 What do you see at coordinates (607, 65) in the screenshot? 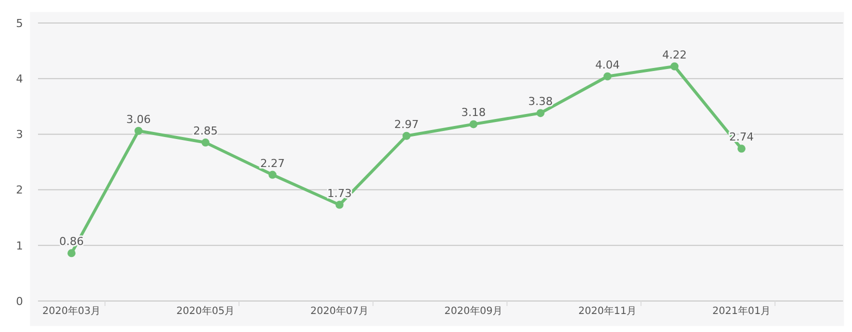
I see `data-label: 4.04` at bounding box center [607, 65].